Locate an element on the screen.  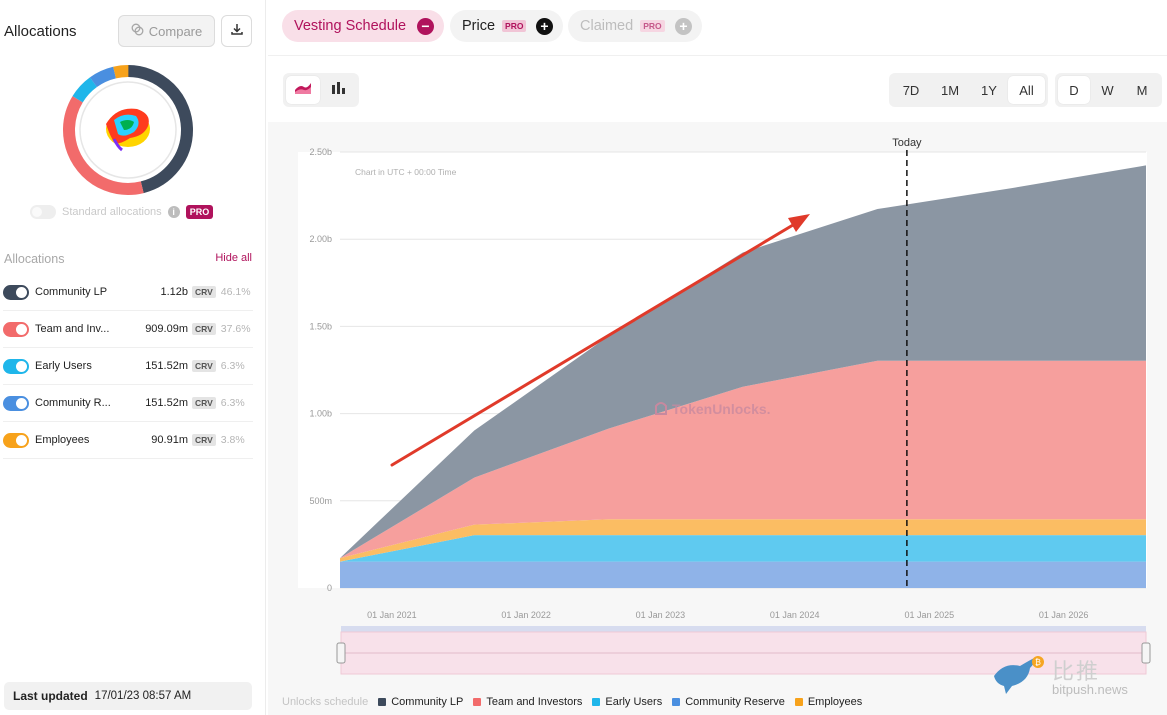
tab-vesting-schedule: Vesting Schedule − is located at coordinates (363, 26).